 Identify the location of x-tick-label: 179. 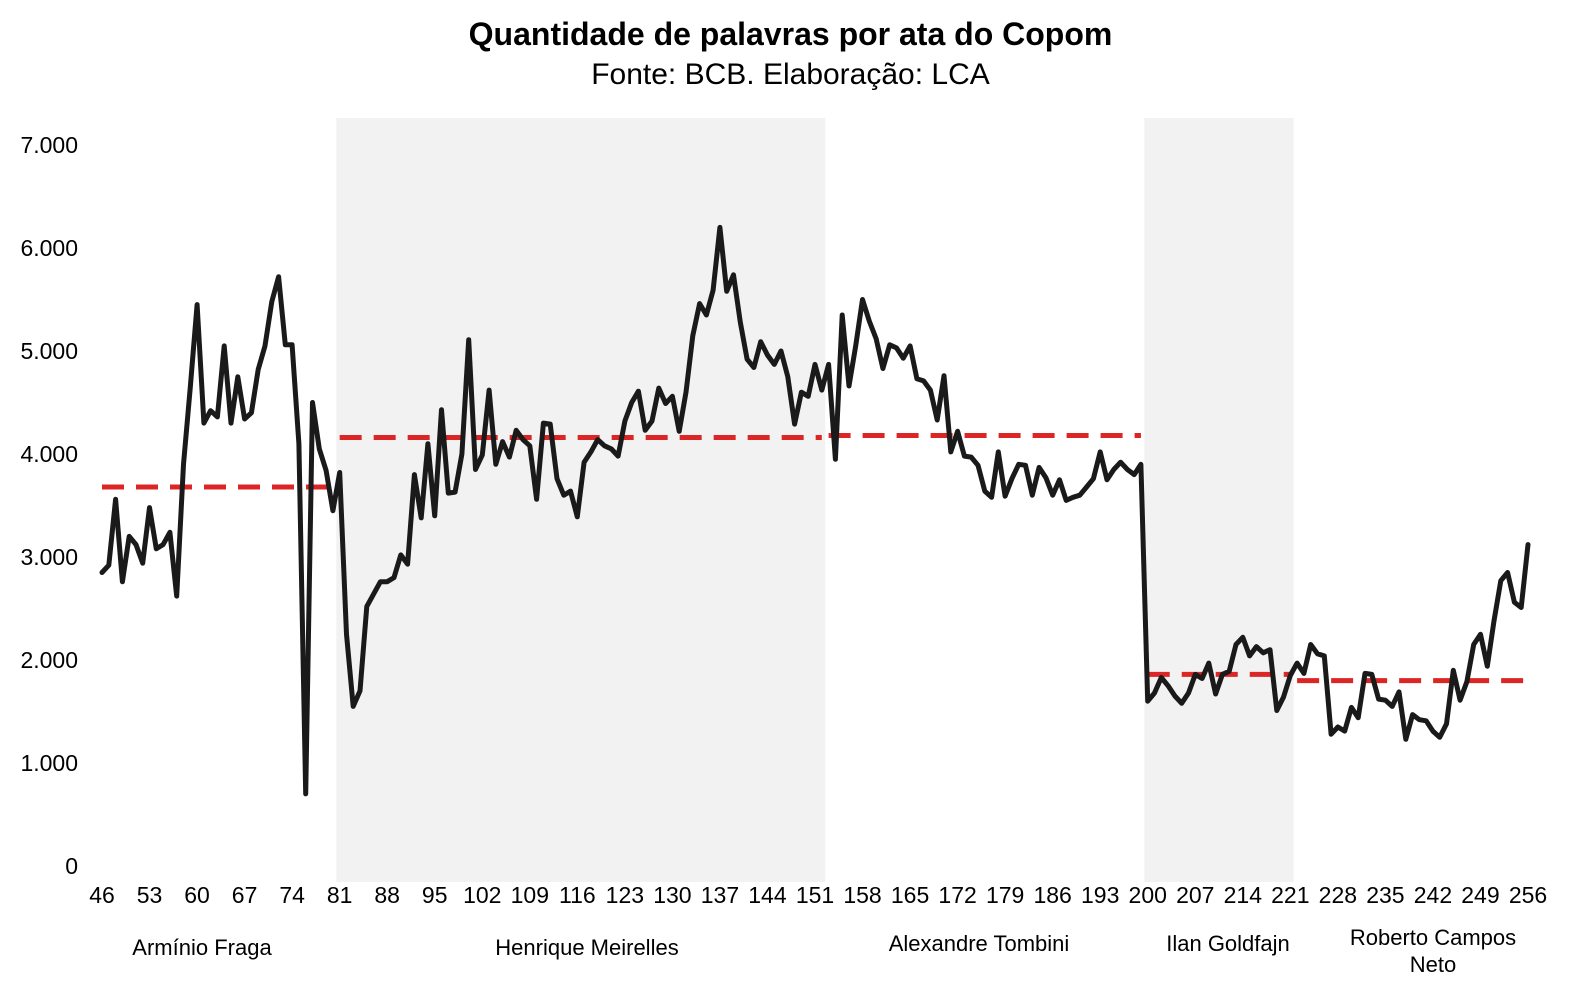
(1005, 895).